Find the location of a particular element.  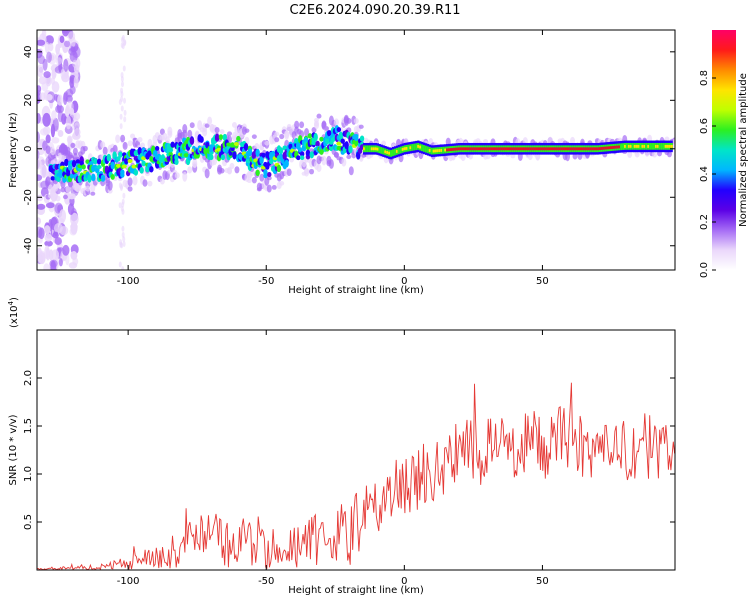

colorbar-tick-label: 0.6 is located at coordinates (704, 126).